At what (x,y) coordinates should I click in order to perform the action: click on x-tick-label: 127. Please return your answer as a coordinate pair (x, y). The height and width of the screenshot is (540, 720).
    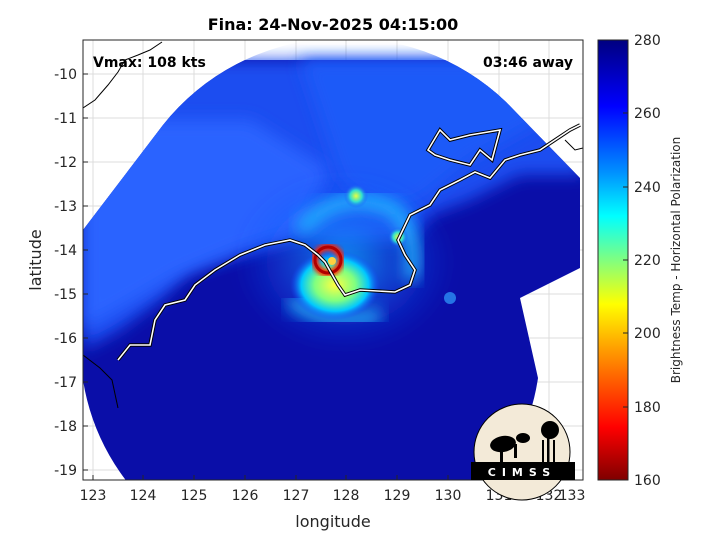
    Looking at the image, I should click on (296, 496).